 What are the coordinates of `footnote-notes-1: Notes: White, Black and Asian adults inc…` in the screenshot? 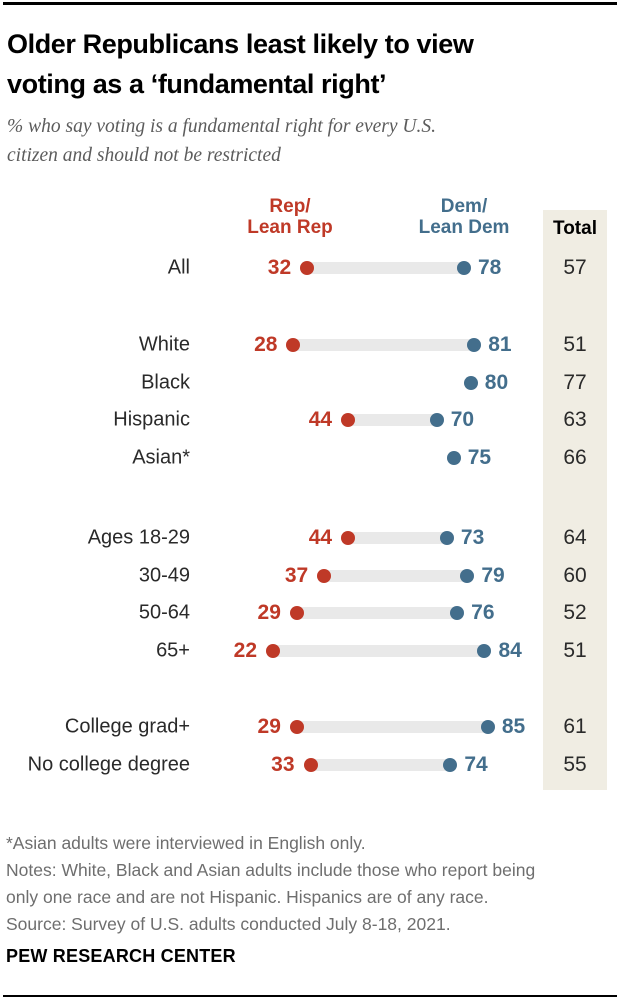 It's located at (271, 870).